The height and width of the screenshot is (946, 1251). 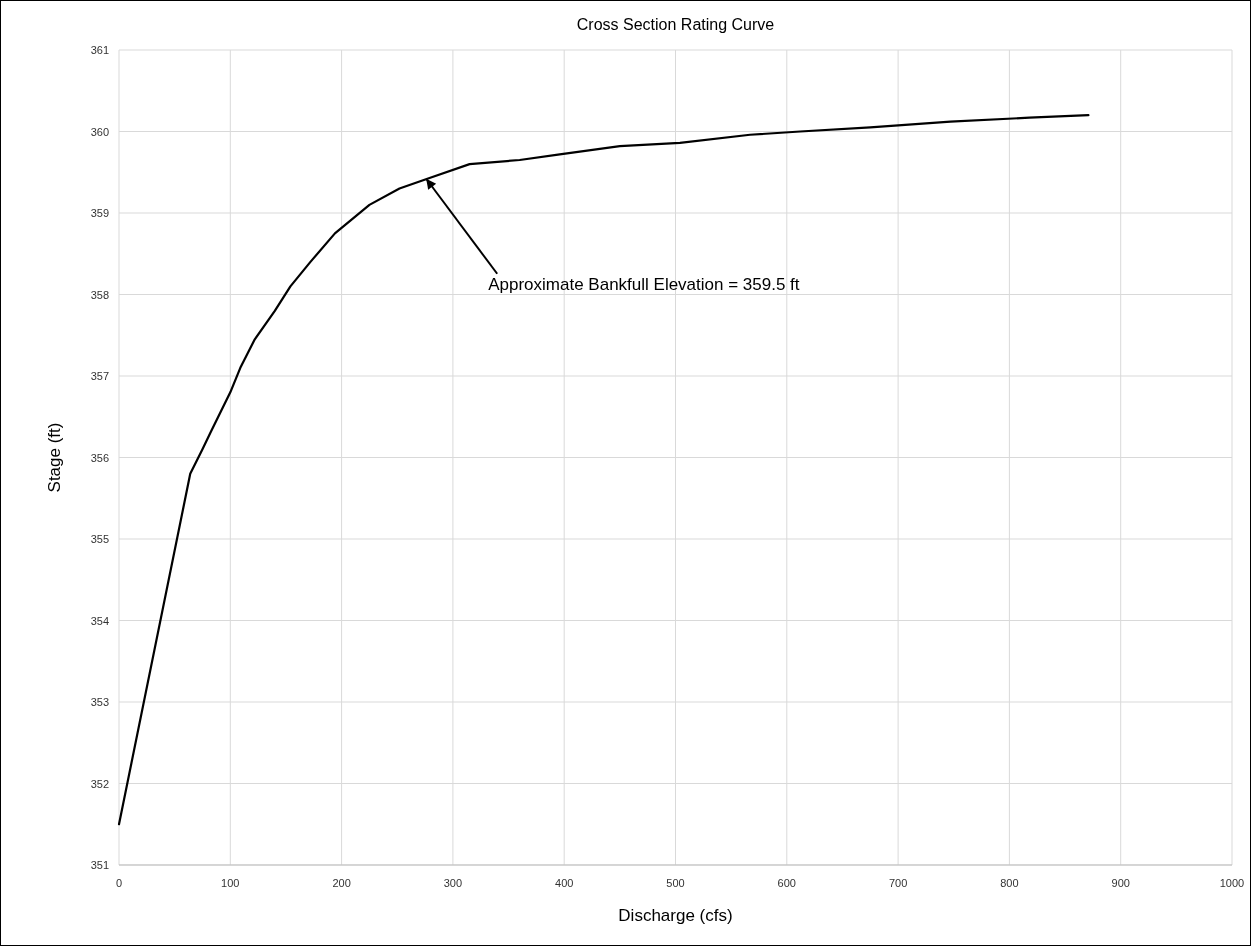 What do you see at coordinates (99, 213) in the screenshot?
I see `y-tick-label: 359` at bounding box center [99, 213].